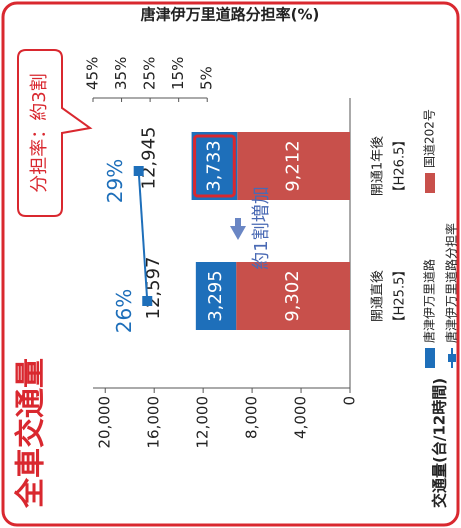  Describe the element at coordinates (440, 443) in the screenshot. I see `y-axis-title: 交通量(台/12時間)` at that location.